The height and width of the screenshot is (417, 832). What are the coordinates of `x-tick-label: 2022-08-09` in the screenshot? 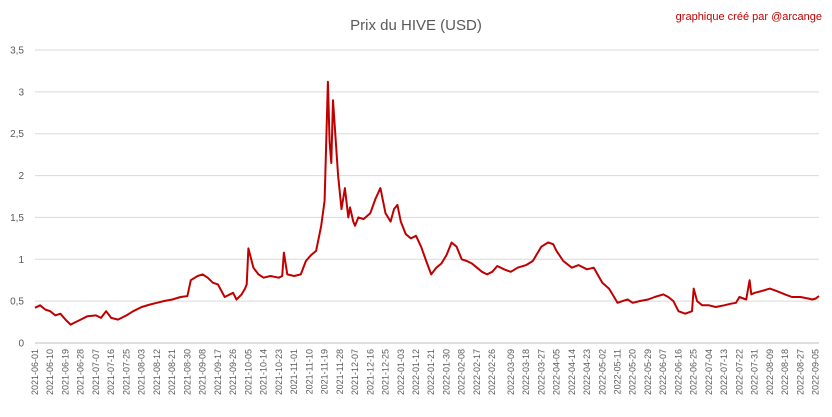 It's located at (770, 372).